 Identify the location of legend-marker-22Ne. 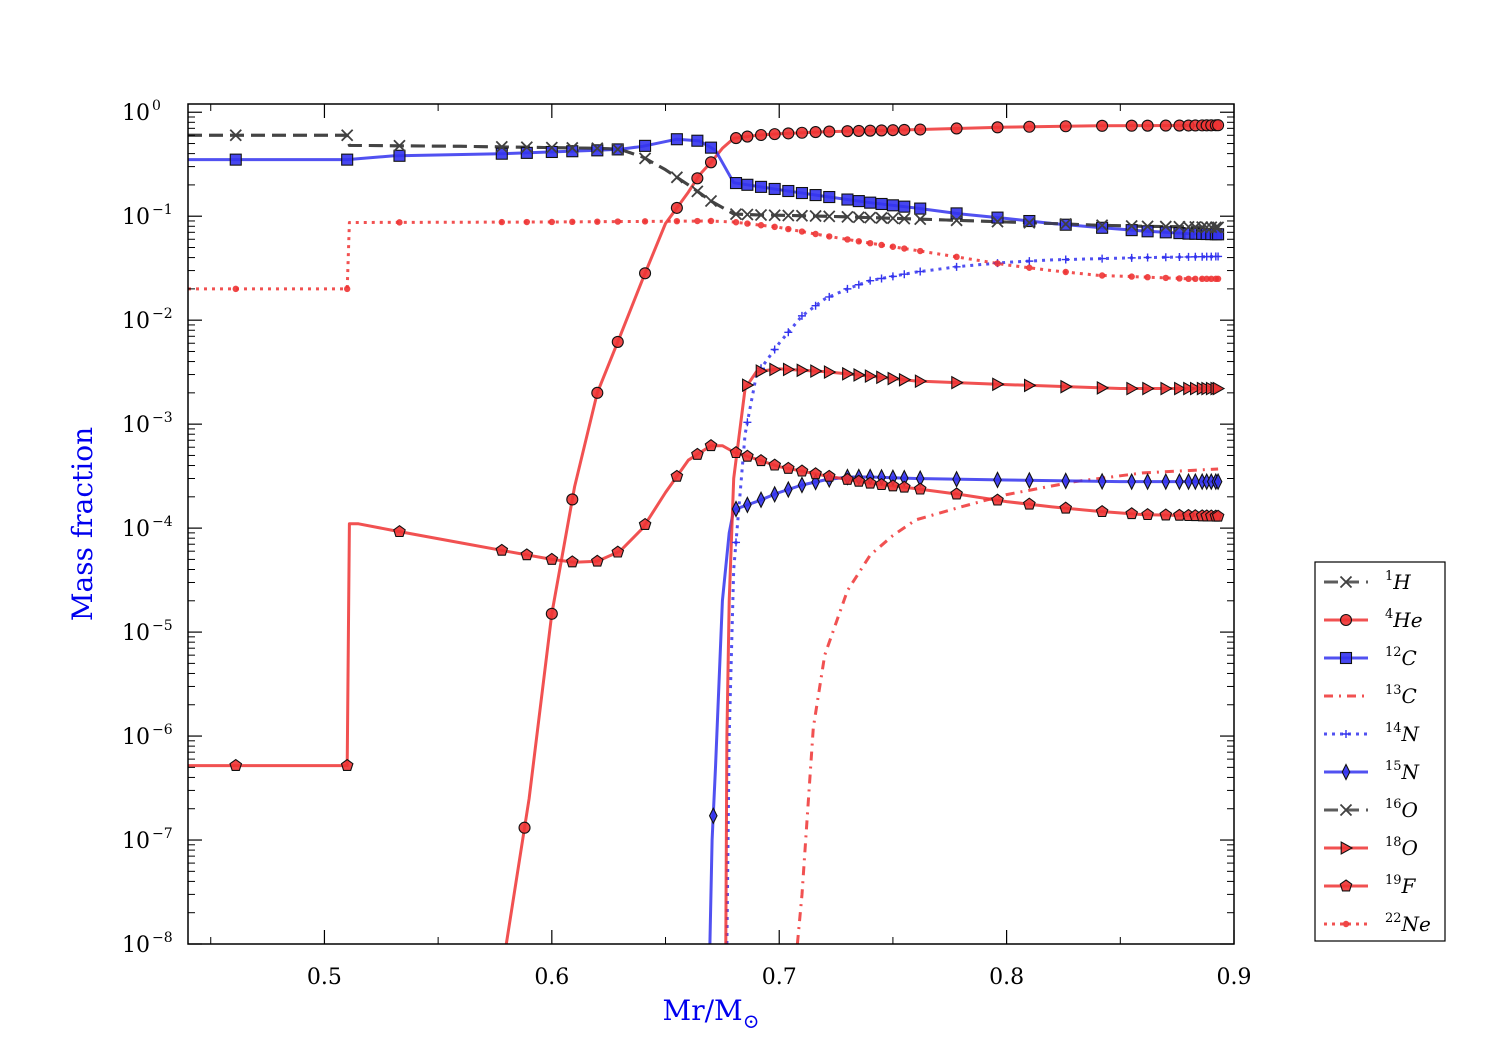
(1346, 924).